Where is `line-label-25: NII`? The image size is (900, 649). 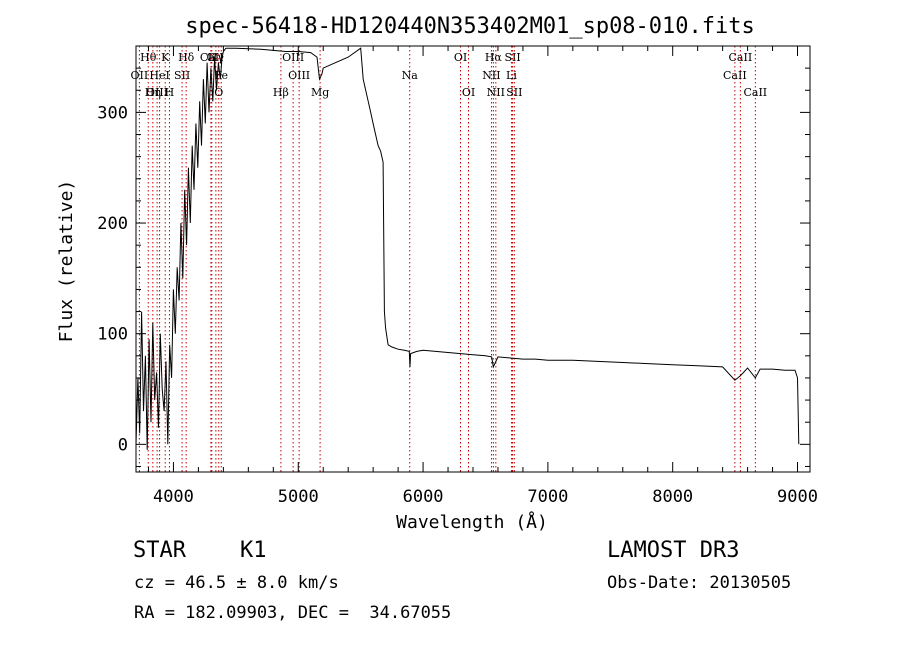 line-label-25: NII is located at coordinates (496, 92).